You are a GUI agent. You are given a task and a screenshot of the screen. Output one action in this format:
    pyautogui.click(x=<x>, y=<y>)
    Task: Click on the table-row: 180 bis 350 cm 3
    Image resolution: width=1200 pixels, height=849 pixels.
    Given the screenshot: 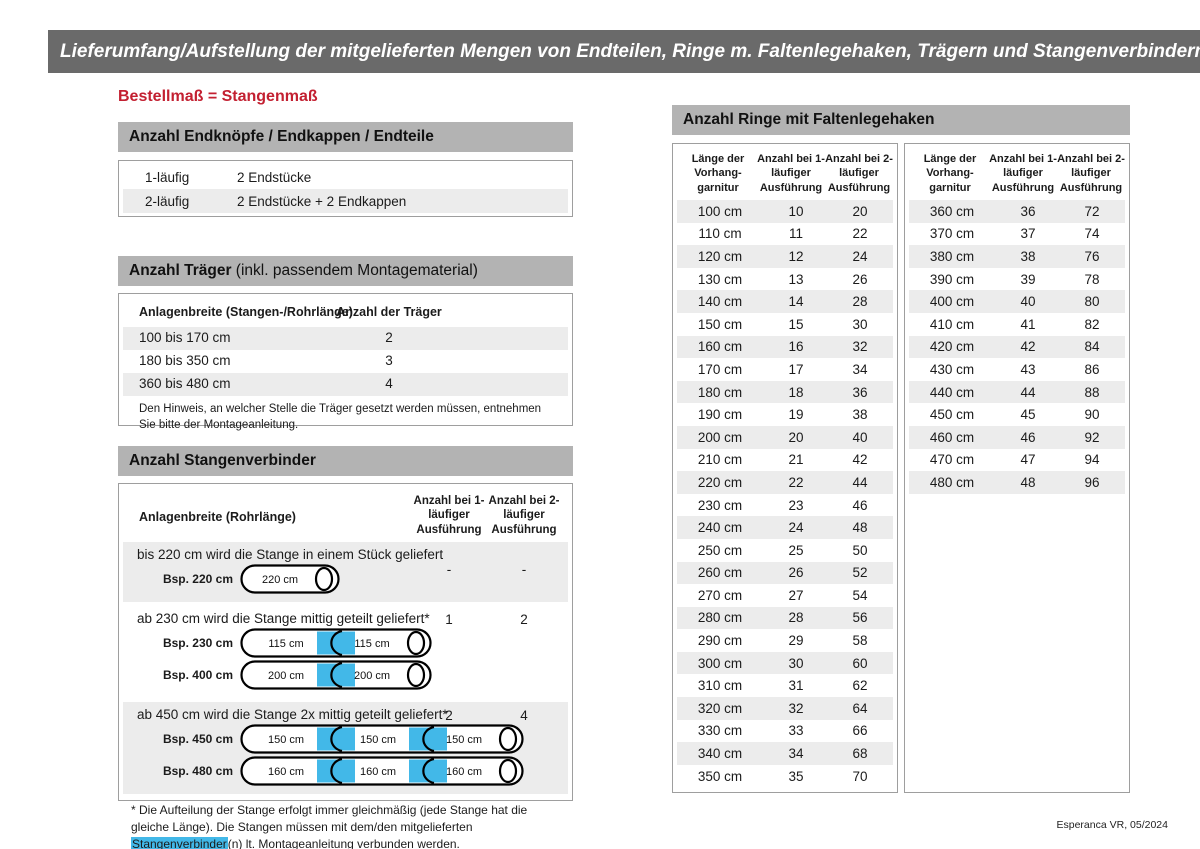 What is the action you would take?
    pyautogui.click(x=345, y=361)
    